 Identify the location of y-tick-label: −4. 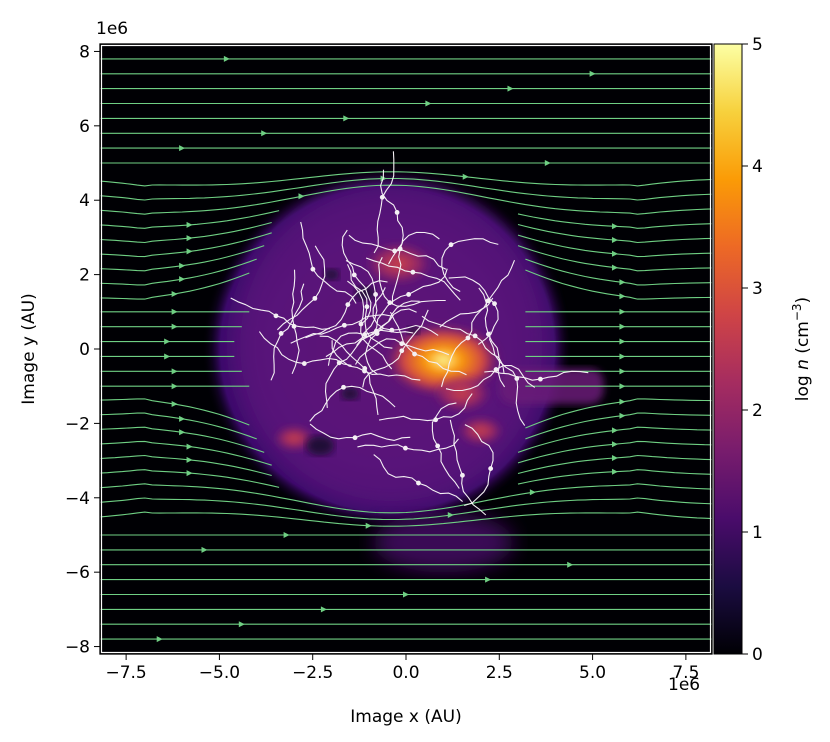
(77, 499).